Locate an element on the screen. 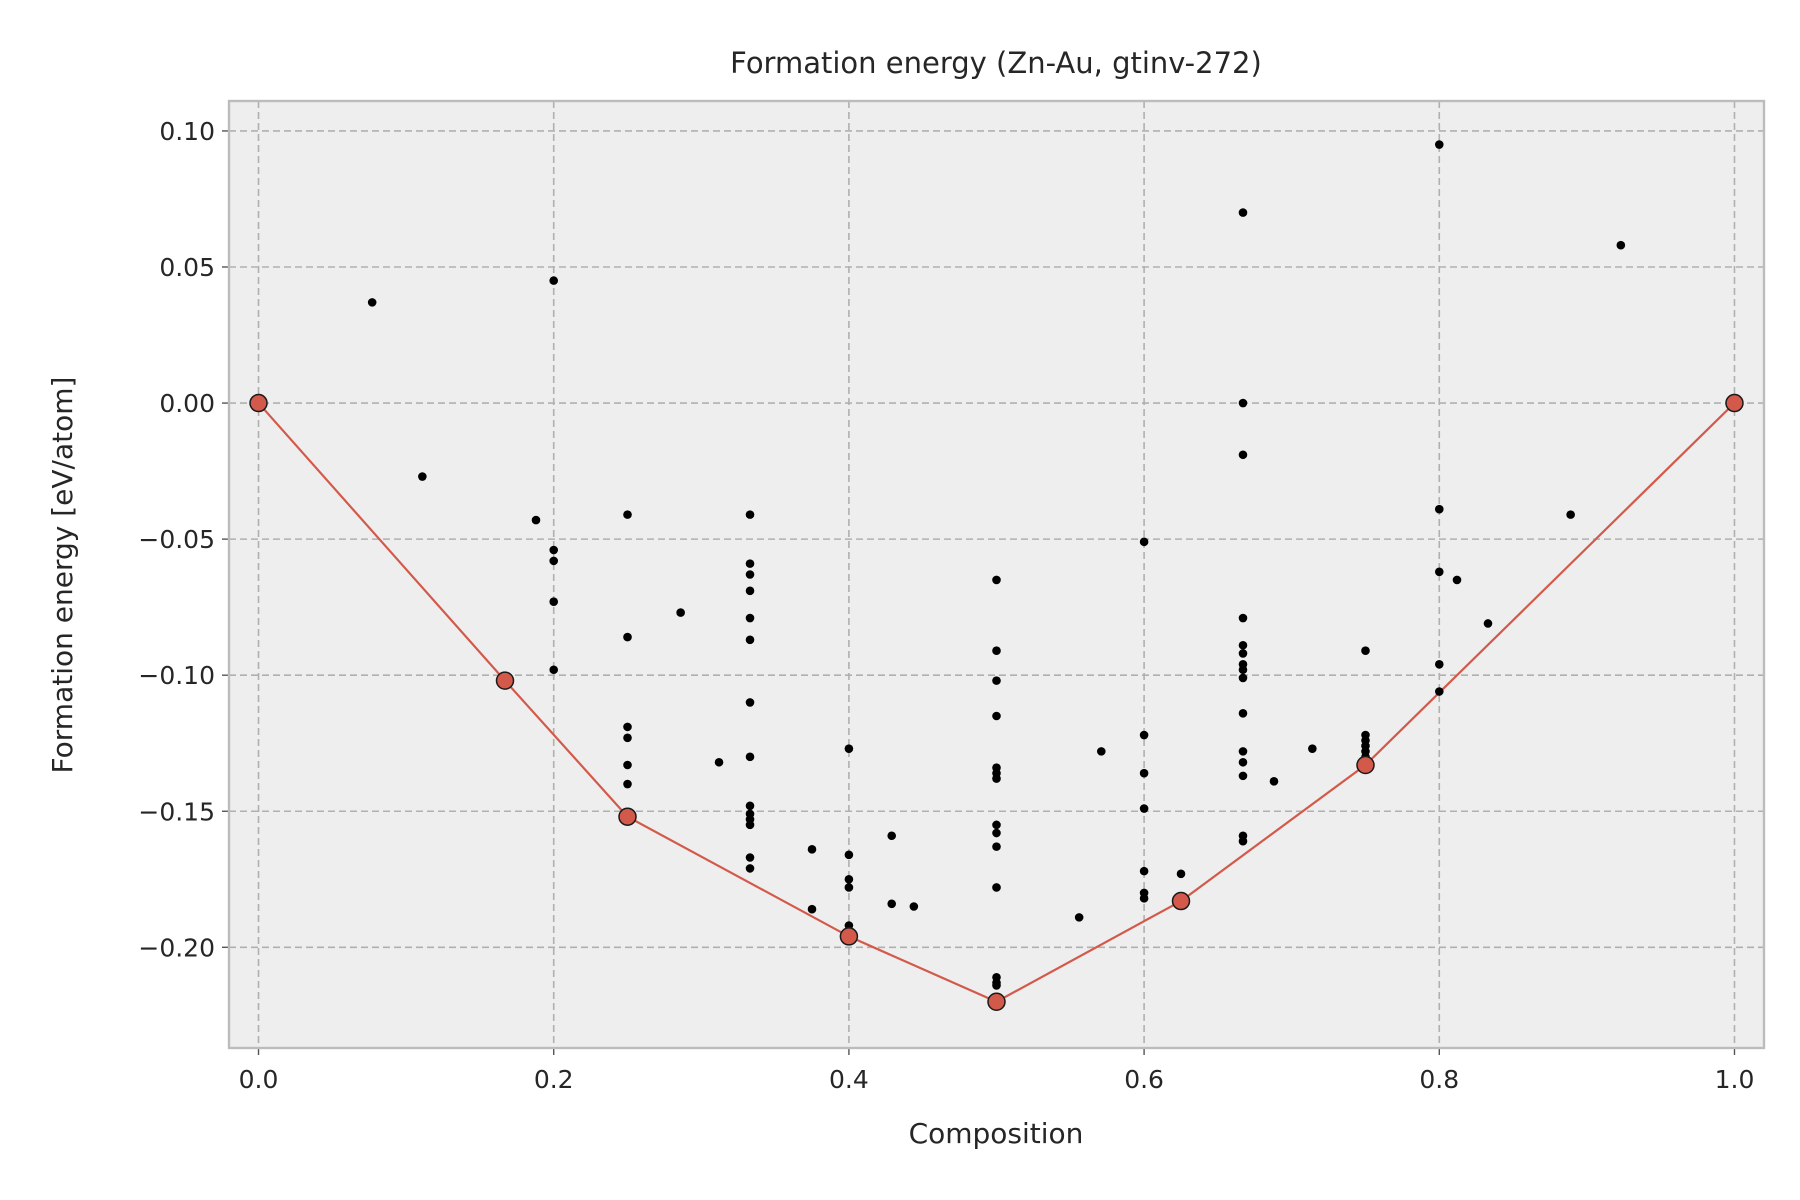 The height and width of the screenshot is (1200, 1800). x-tick-label: 0.8 is located at coordinates (1439, 1079).